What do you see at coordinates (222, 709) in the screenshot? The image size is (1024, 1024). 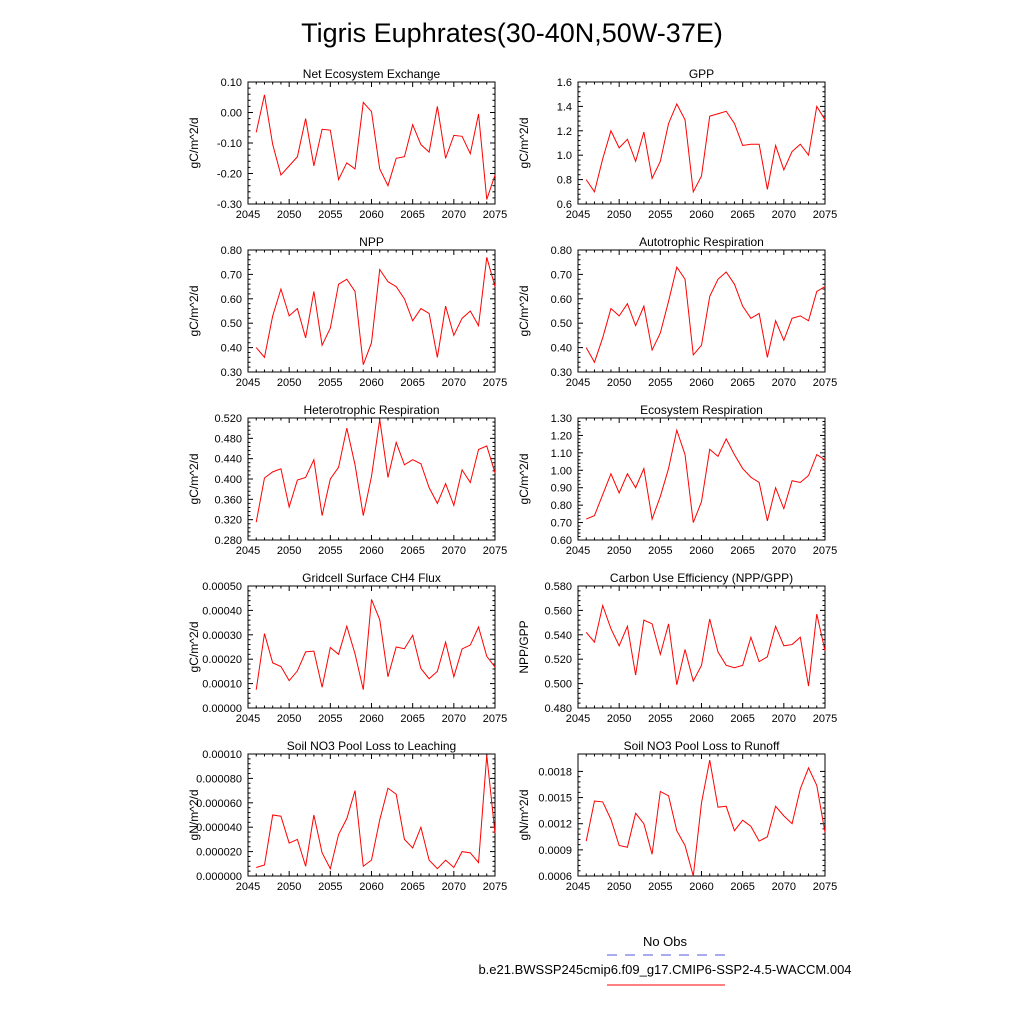 I see `y-tick-label: 0.00000` at bounding box center [222, 709].